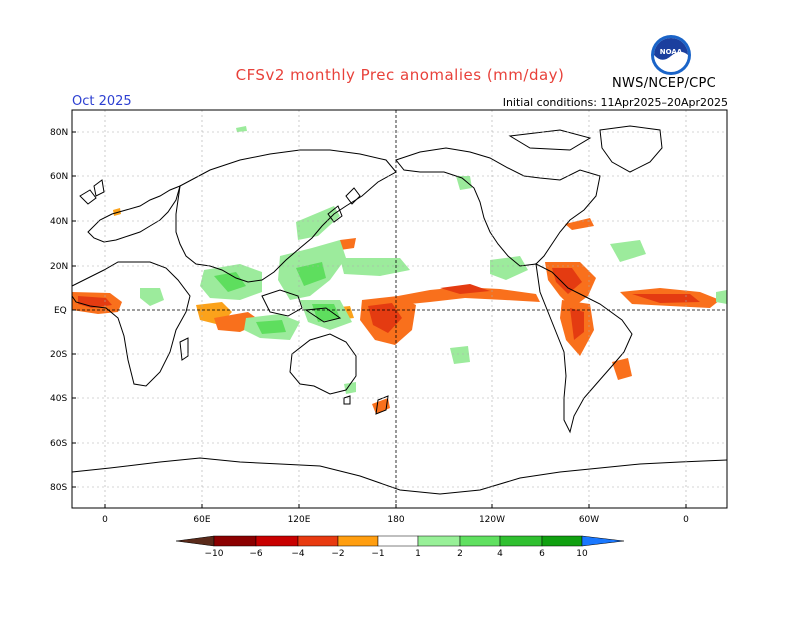 This screenshot has height=618, width=800. Describe the element at coordinates (214, 554) in the screenshot. I see `colorbar-label: −10` at that location.